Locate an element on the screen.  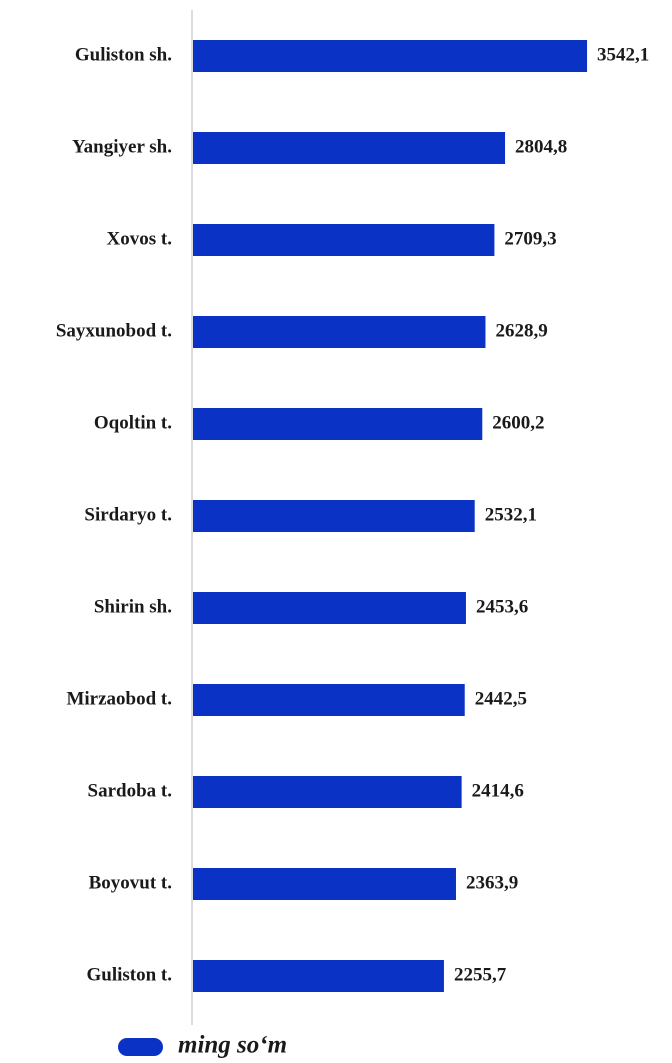
category-label: Guliston t. is located at coordinates (129, 974).